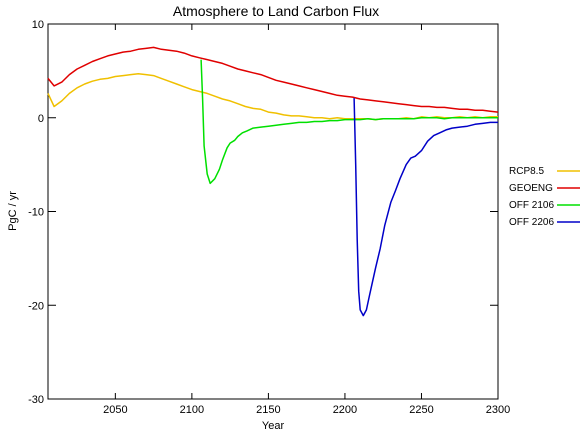 Image resolution: width=584 pixels, height=438 pixels. Describe the element at coordinates (345, 410) in the screenshot. I see `x-tick-label: 2200` at that location.